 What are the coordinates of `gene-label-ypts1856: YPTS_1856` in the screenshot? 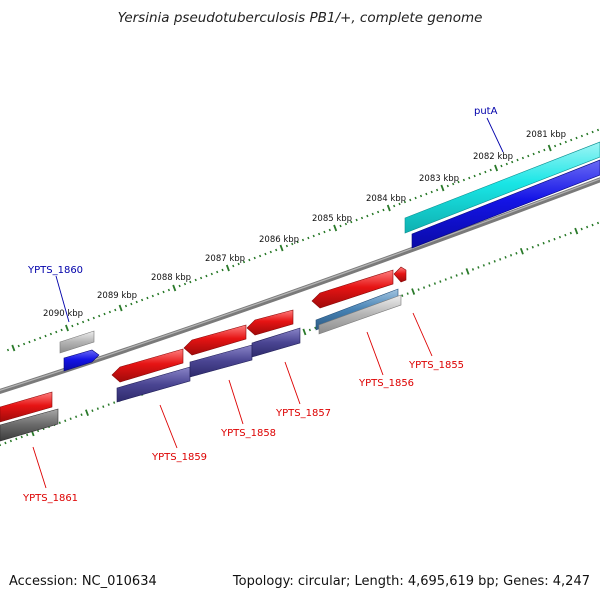 It's located at (386, 383).